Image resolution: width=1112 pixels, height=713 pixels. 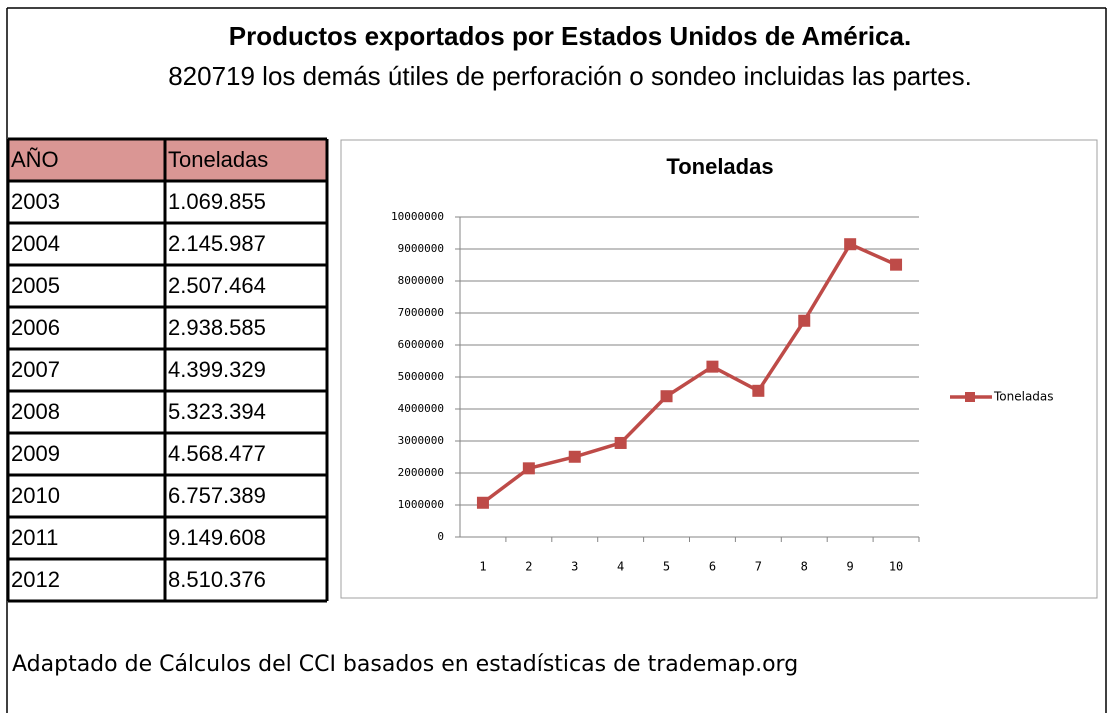 I want to click on y-tick-label: 7000000, so click(x=421, y=312).